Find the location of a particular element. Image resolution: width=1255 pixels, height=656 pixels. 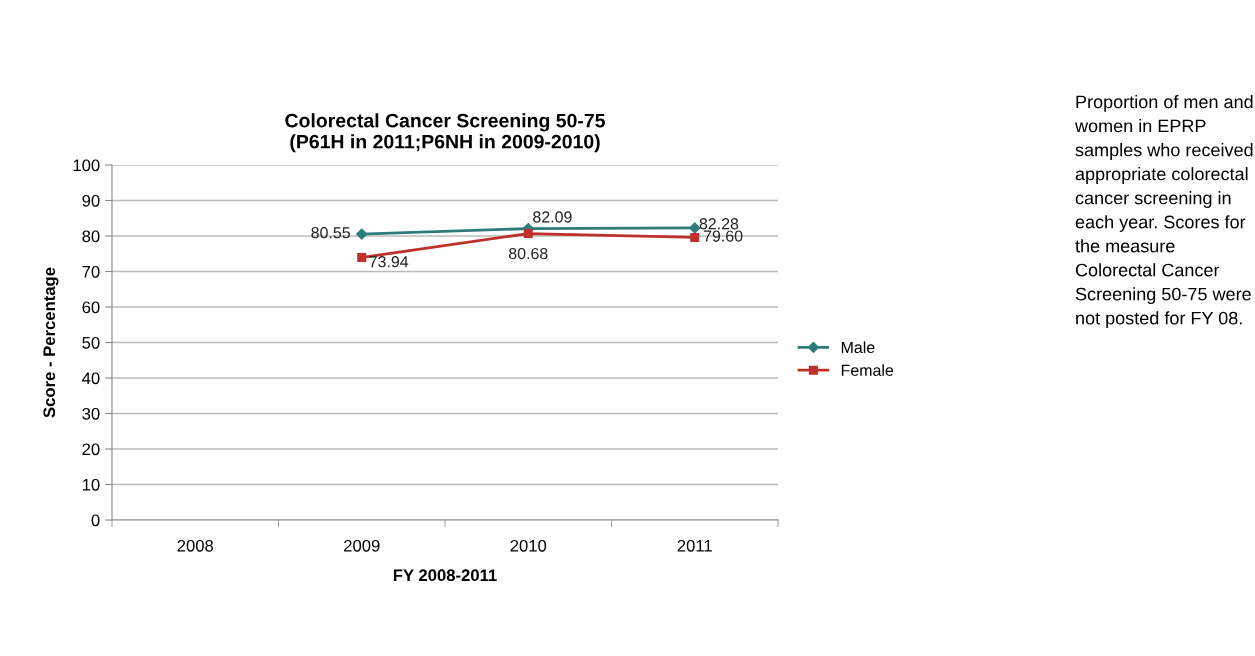

data-label: 80.68 is located at coordinates (528, 253).